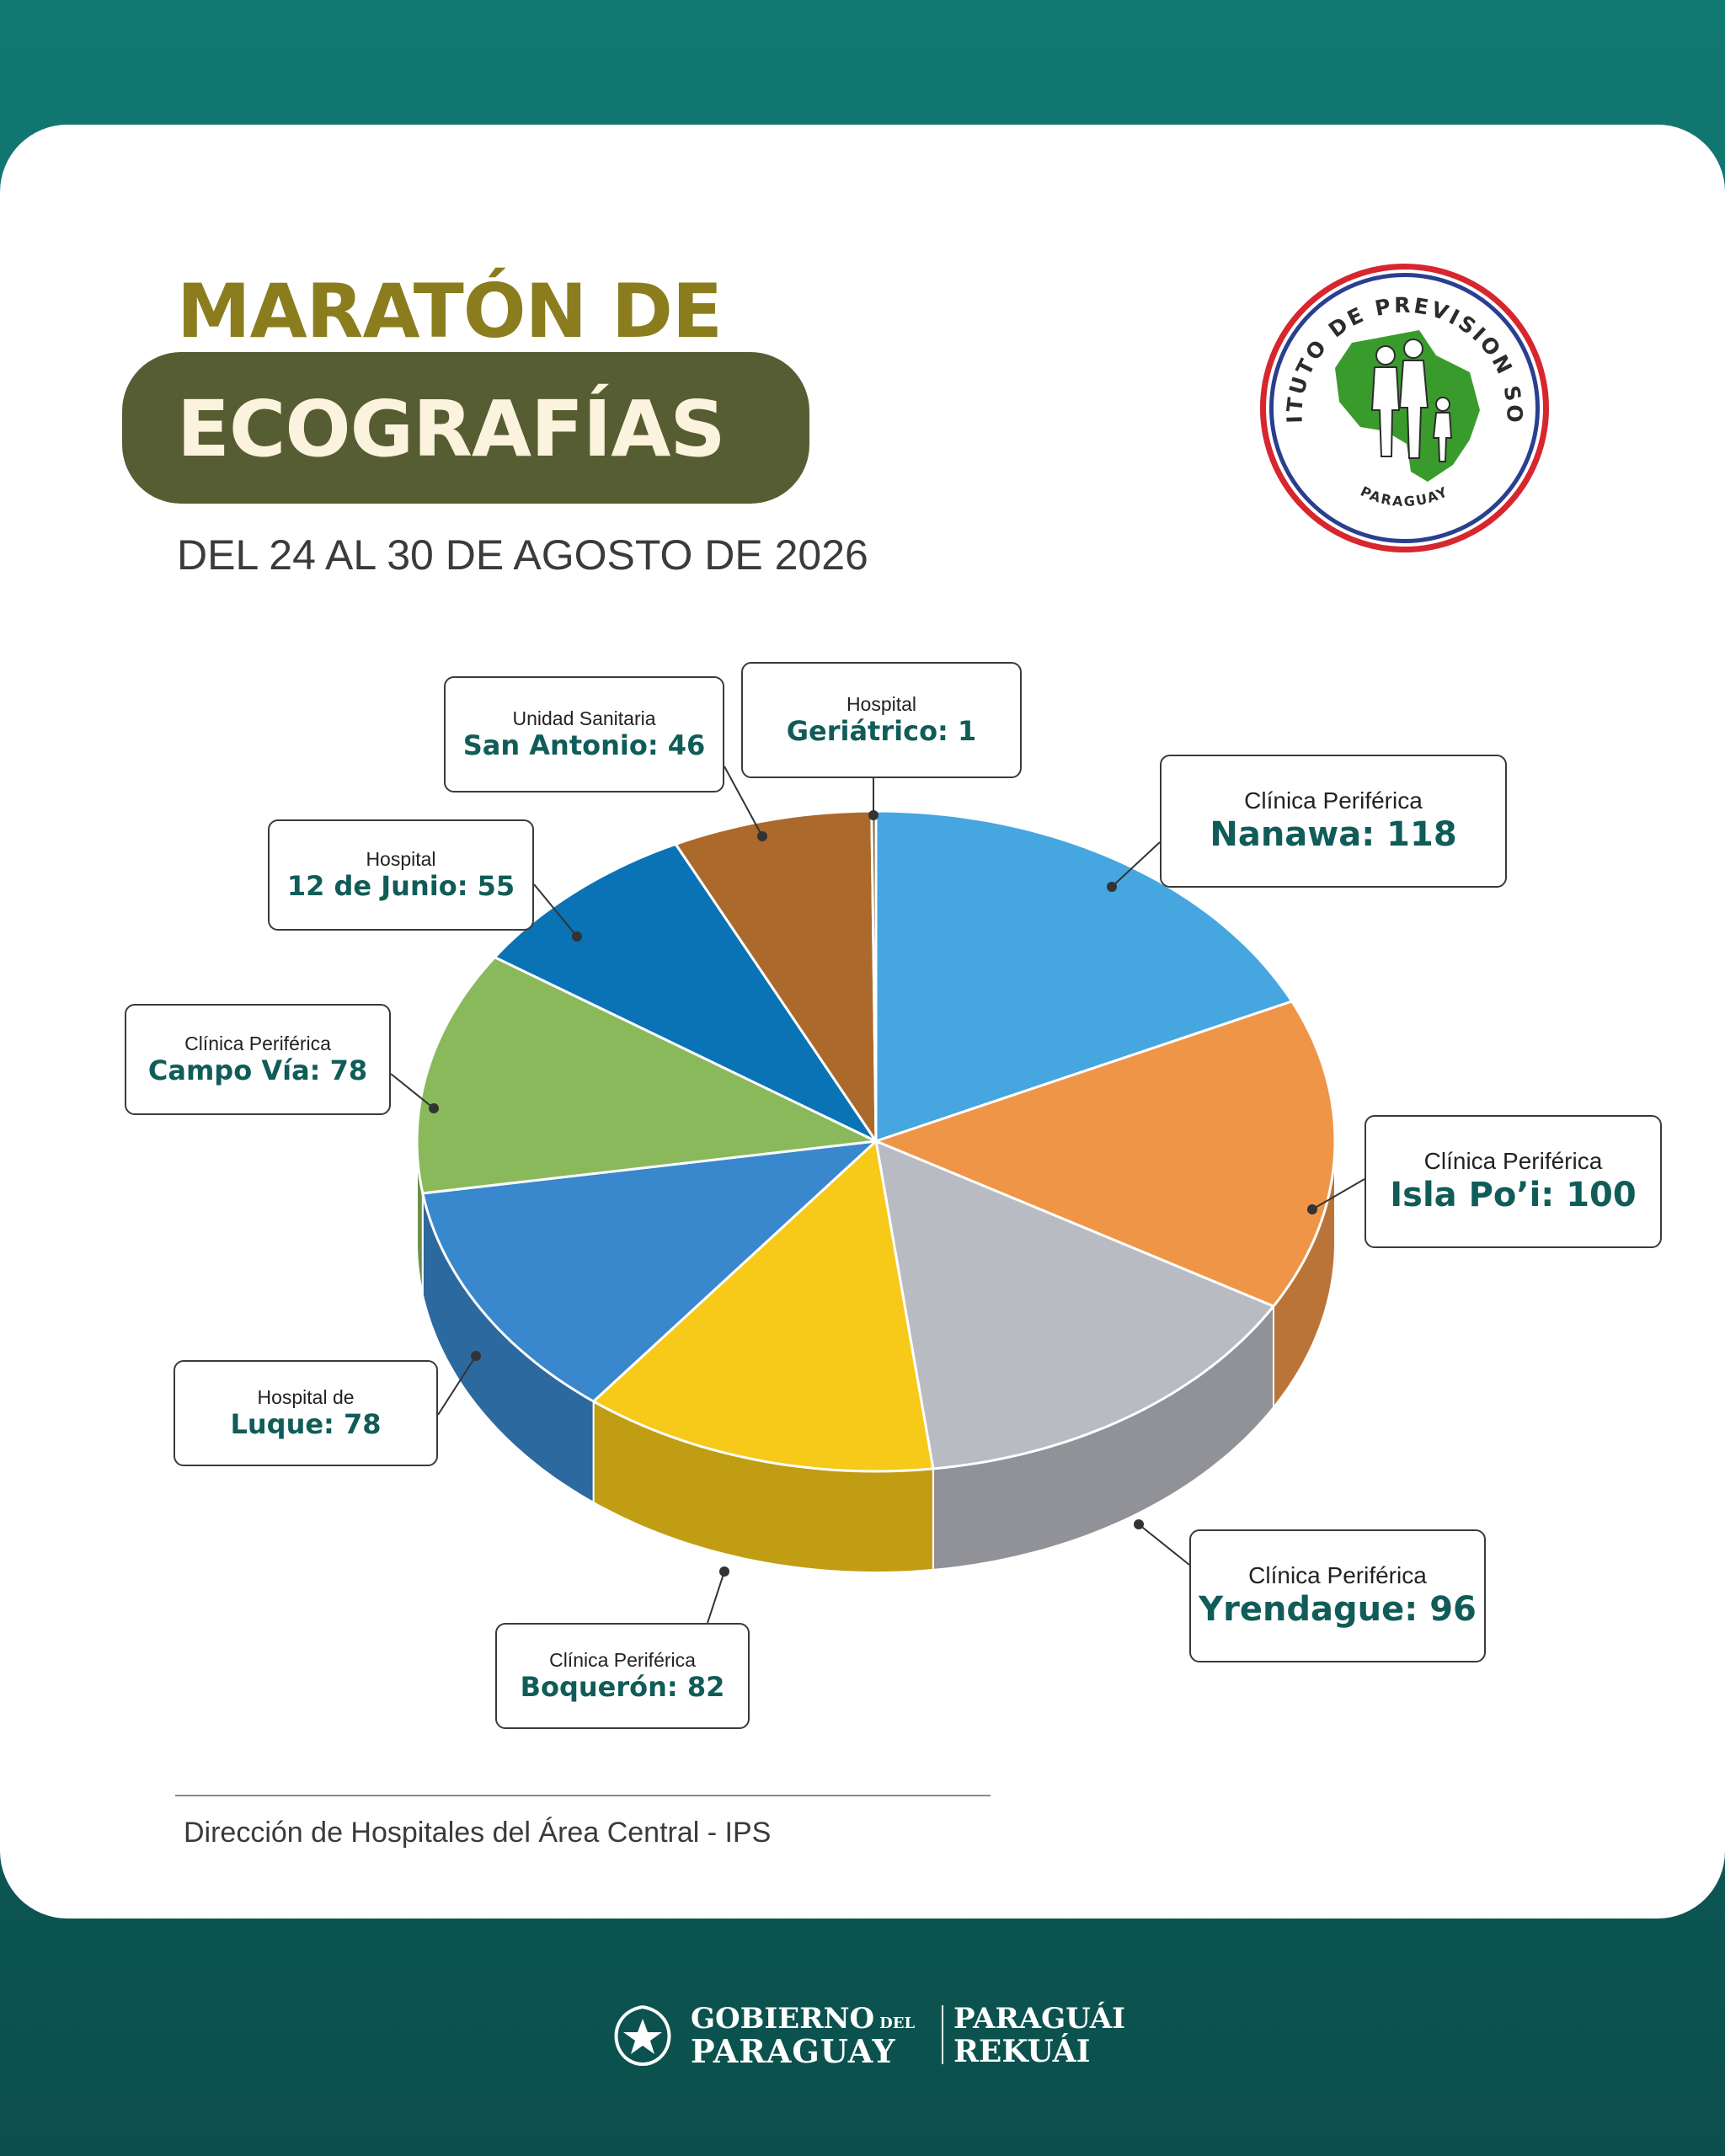 The image size is (1725, 2156). Describe the element at coordinates (1404, 407) in the screenshot. I see `ips-seal-logo: INSTITUTO DE PREVISION SOCIAL PARAGUAY` at that location.